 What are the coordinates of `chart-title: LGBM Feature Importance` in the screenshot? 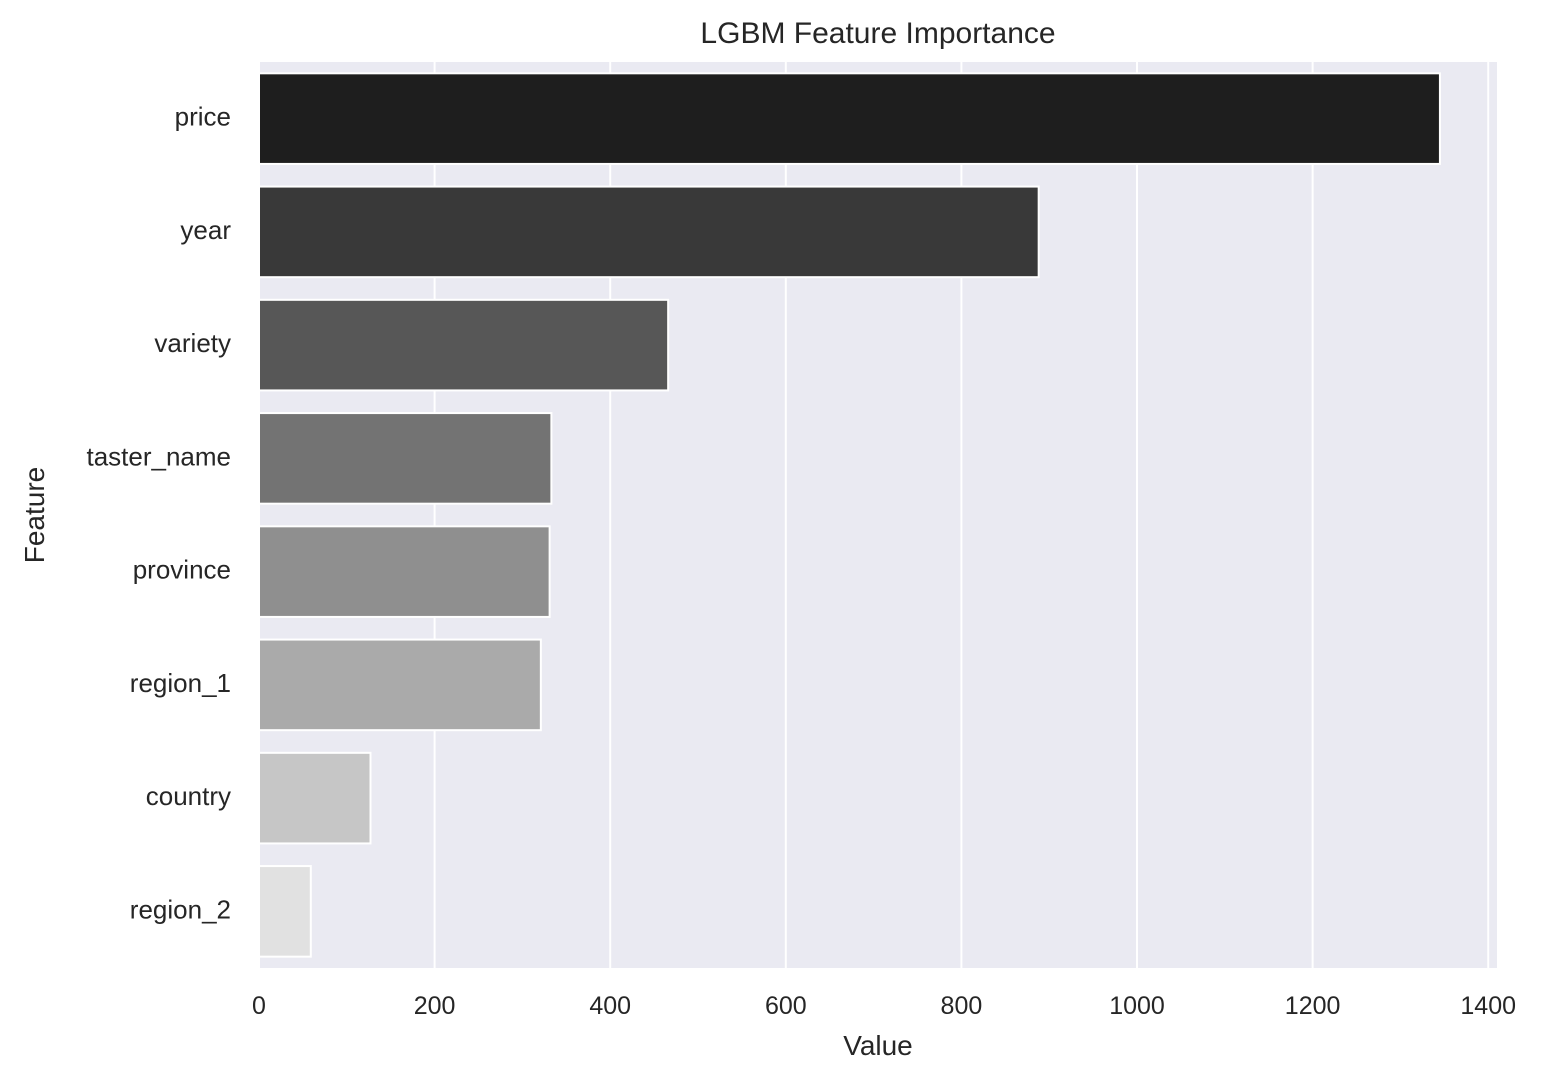 It's located at (877, 33).